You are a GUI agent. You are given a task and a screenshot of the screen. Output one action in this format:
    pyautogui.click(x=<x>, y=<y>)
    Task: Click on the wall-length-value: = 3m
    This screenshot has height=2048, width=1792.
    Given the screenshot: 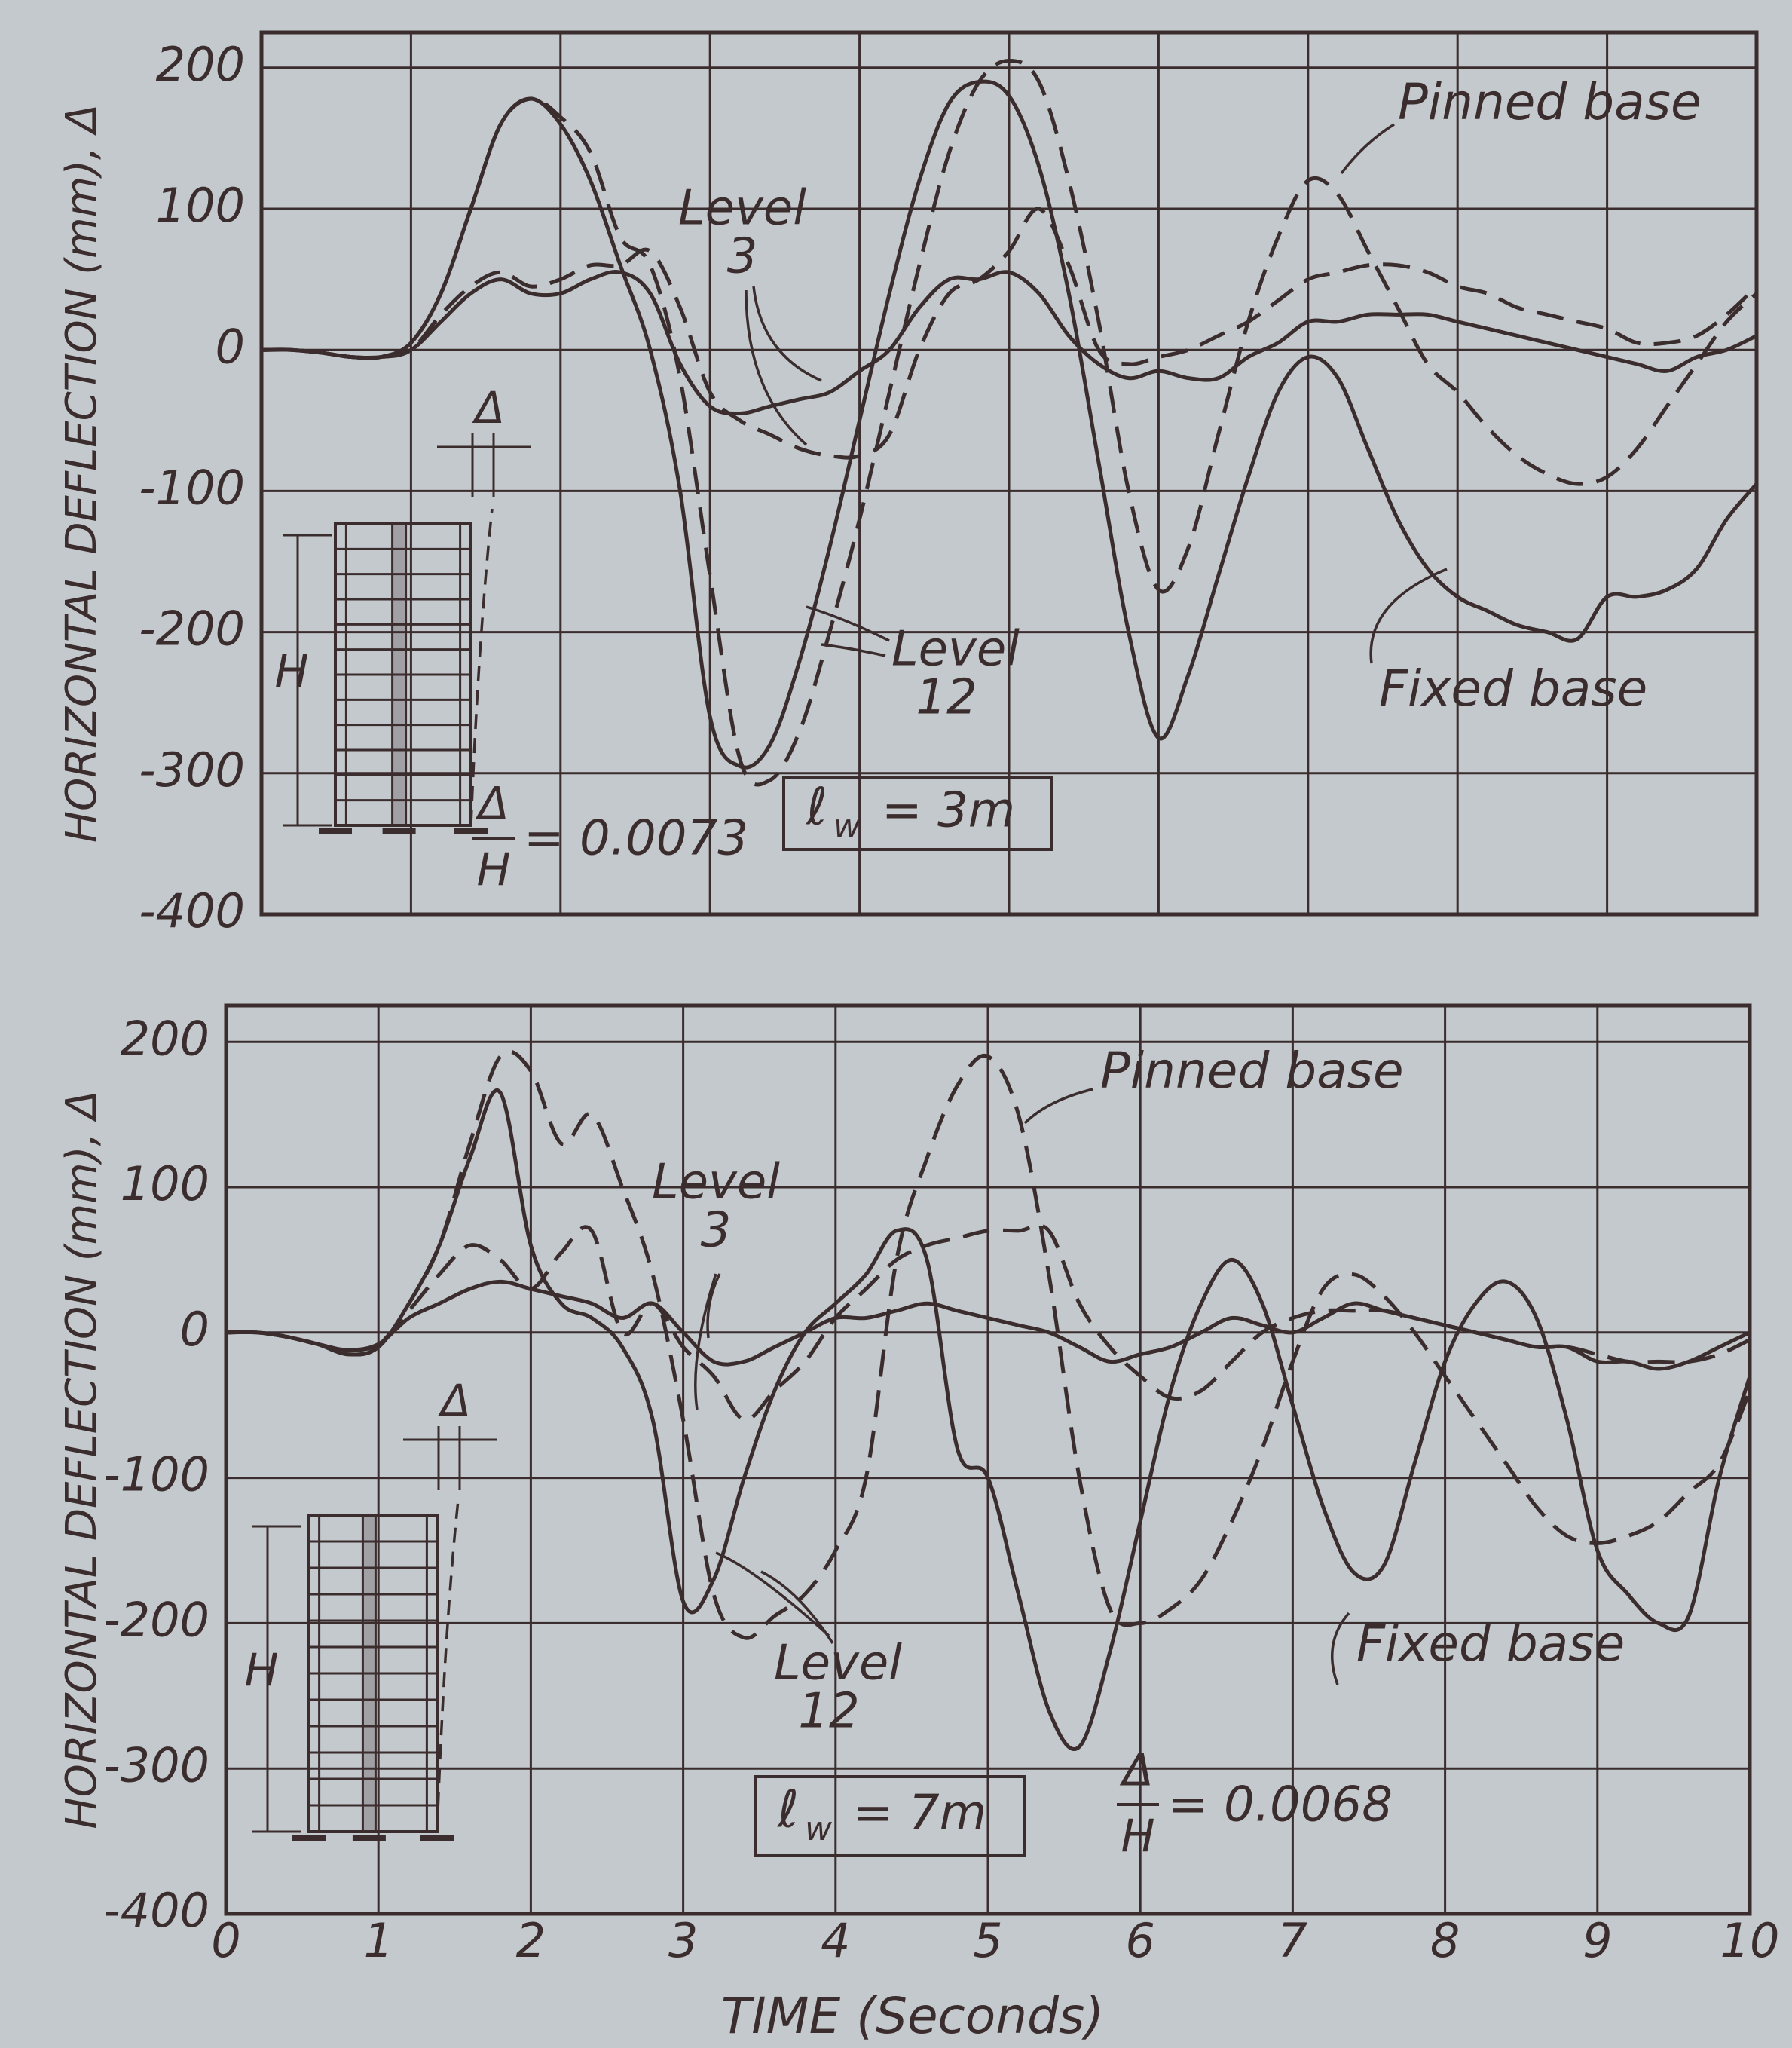 What is the action you would take?
    pyautogui.click(x=949, y=811)
    